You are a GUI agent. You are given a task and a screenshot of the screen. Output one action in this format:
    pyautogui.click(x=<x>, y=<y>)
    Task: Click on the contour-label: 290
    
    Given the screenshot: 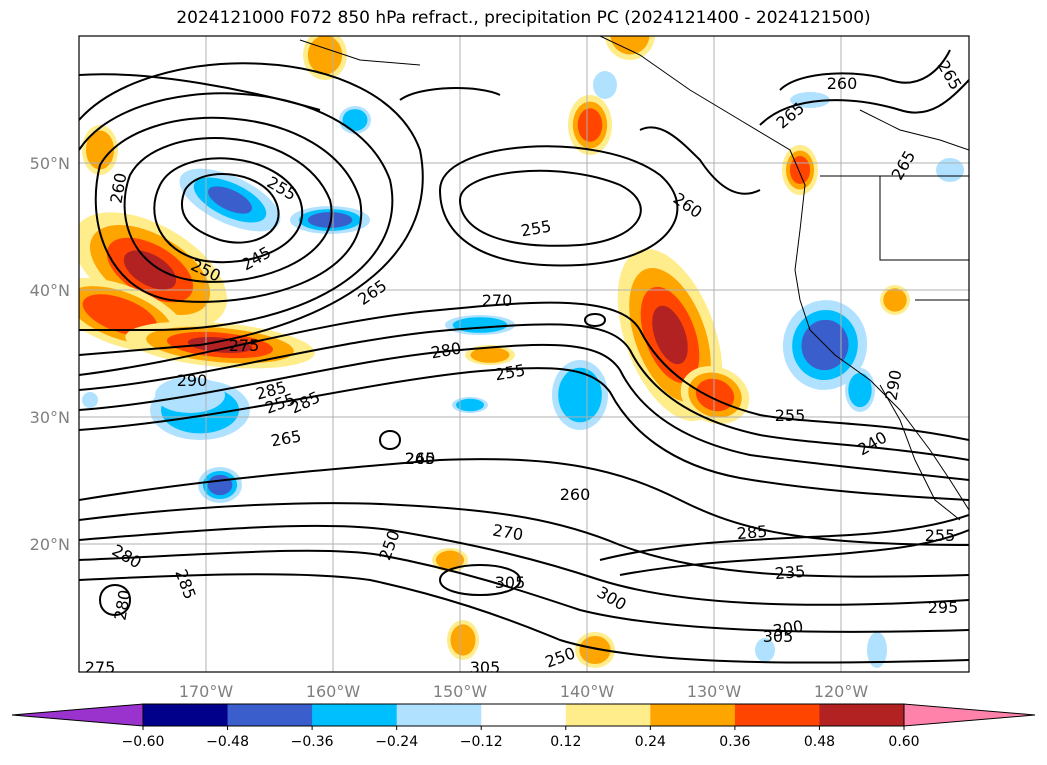 What is the action you would take?
    pyautogui.click(x=192, y=380)
    